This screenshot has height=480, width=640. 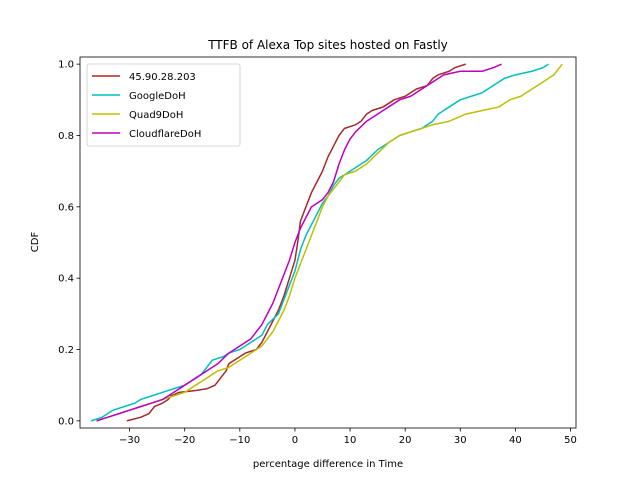 I want to click on x-axis-label: percentage difference in Time, so click(x=328, y=464).